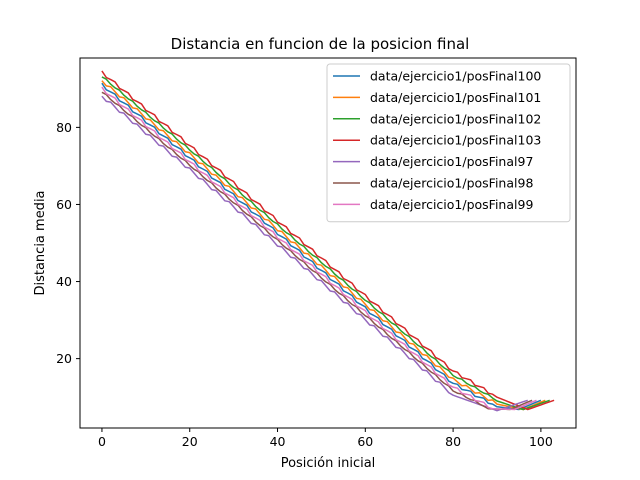 This screenshot has width=640, height=480. I want to click on legend-label: data/ejercicio1/posFinal99, so click(451, 204).